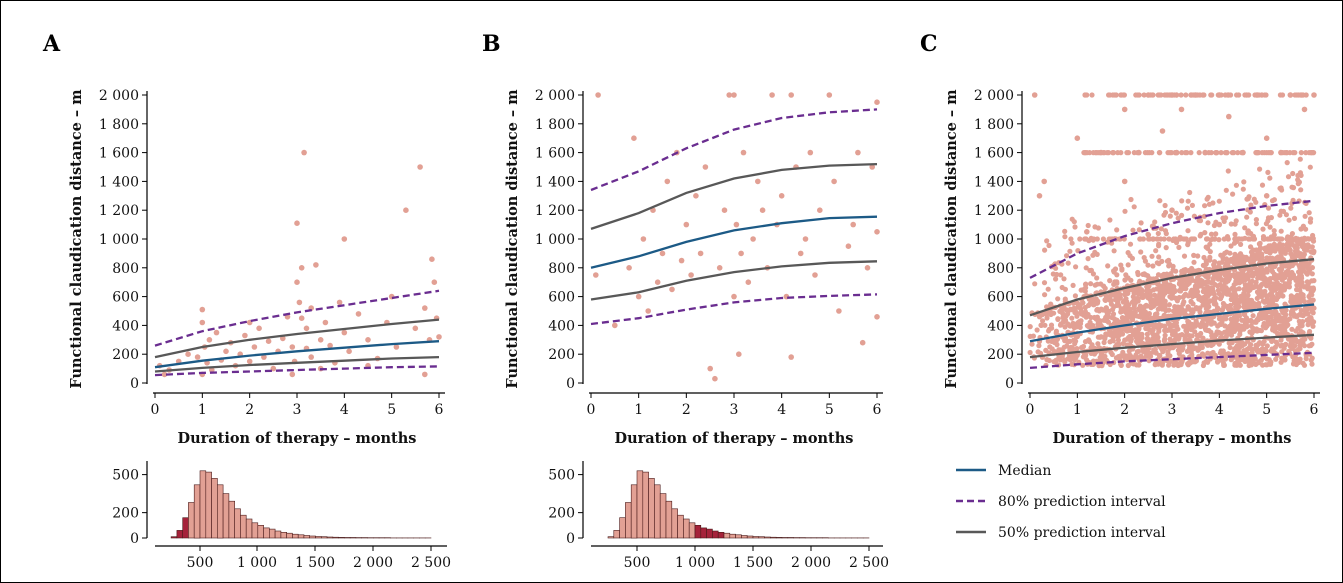 This screenshot has height=583, width=1343. What do you see at coordinates (638, 410) in the screenshot?
I see `x-tick-label: 1` at bounding box center [638, 410].